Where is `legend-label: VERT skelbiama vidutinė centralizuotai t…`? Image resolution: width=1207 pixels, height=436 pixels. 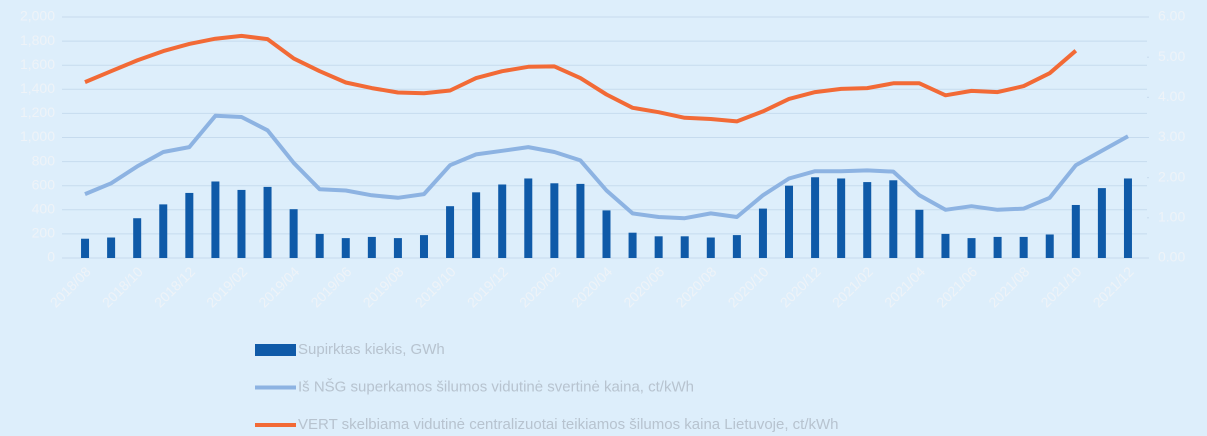 legend-label: VERT skelbiama vidutinė centralizuotai t… is located at coordinates (568, 424).